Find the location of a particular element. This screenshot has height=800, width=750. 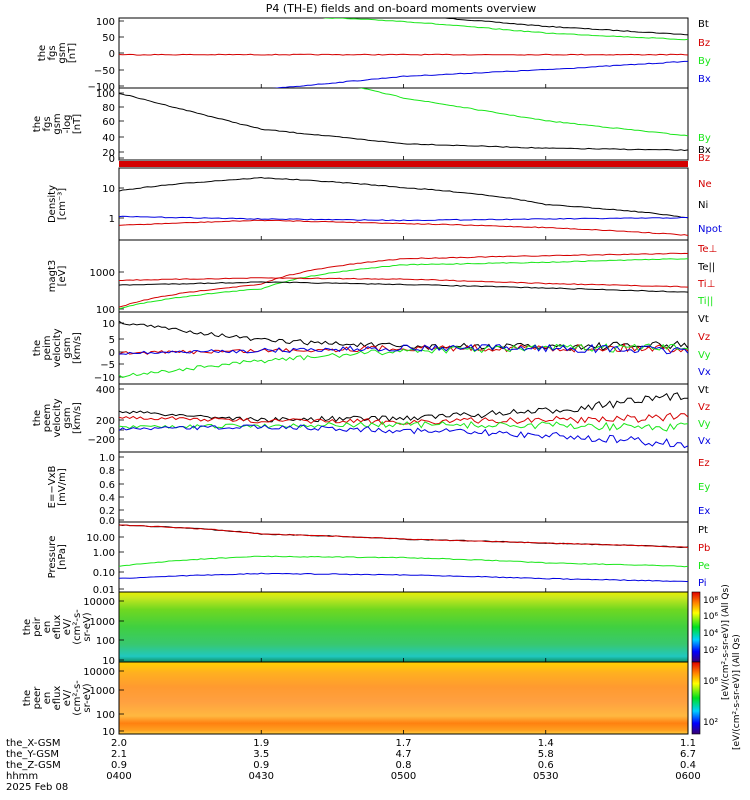

panel-frame-density is located at coordinates (403, 204).